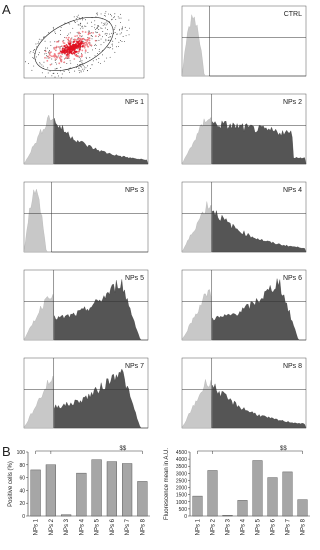  Describe the element at coordinates (123, 449) in the screenshot. I see `significance-label: $$` at that location.